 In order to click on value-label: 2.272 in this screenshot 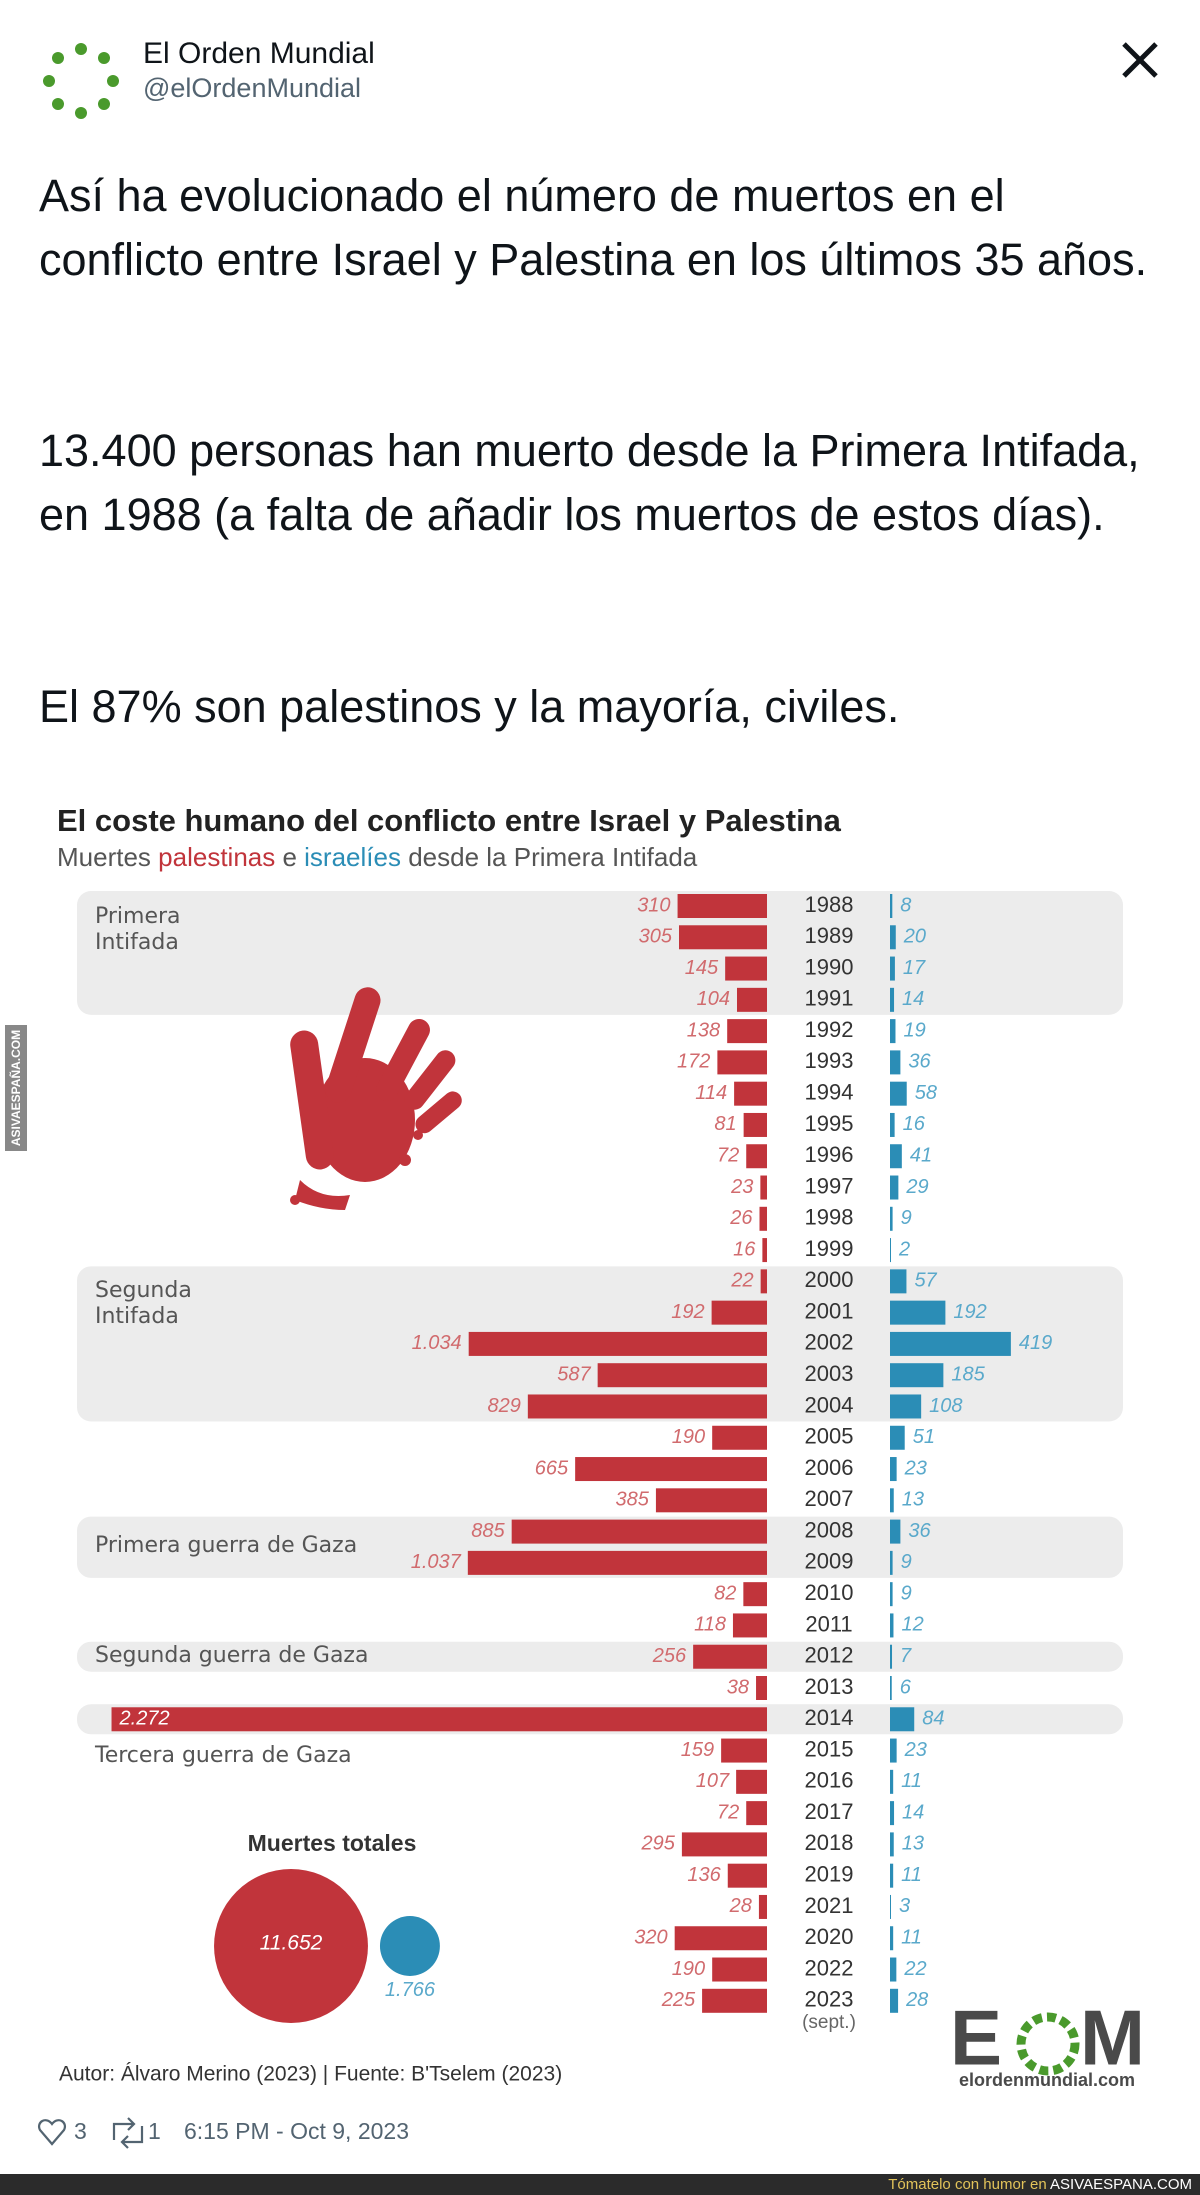, I will do `click(144, 1719)`.